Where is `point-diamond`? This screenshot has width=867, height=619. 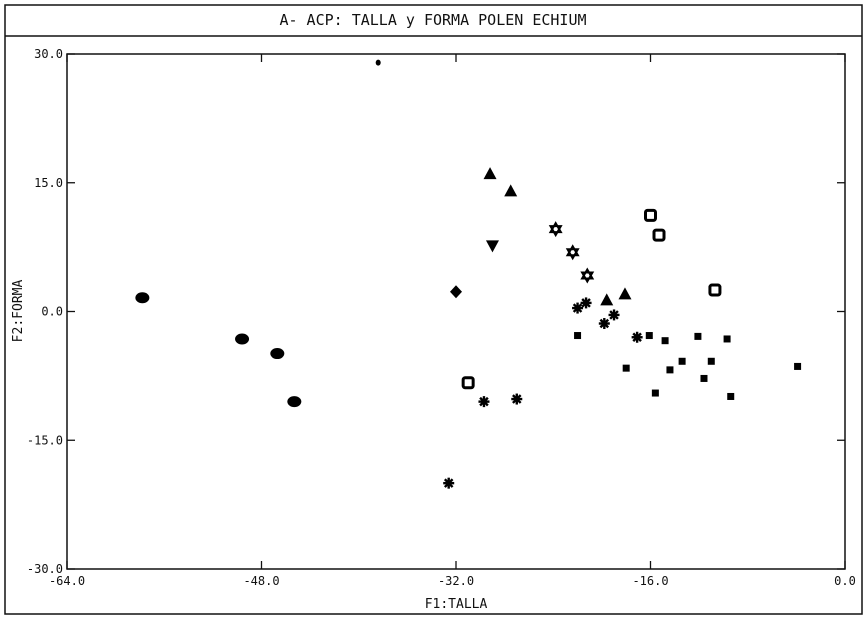 point-diamond is located at coordinates (456, 292).